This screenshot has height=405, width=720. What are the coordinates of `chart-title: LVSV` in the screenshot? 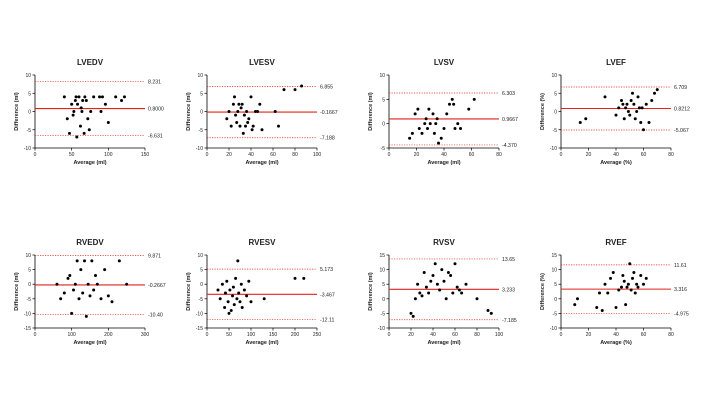 It's located at (444, 62).